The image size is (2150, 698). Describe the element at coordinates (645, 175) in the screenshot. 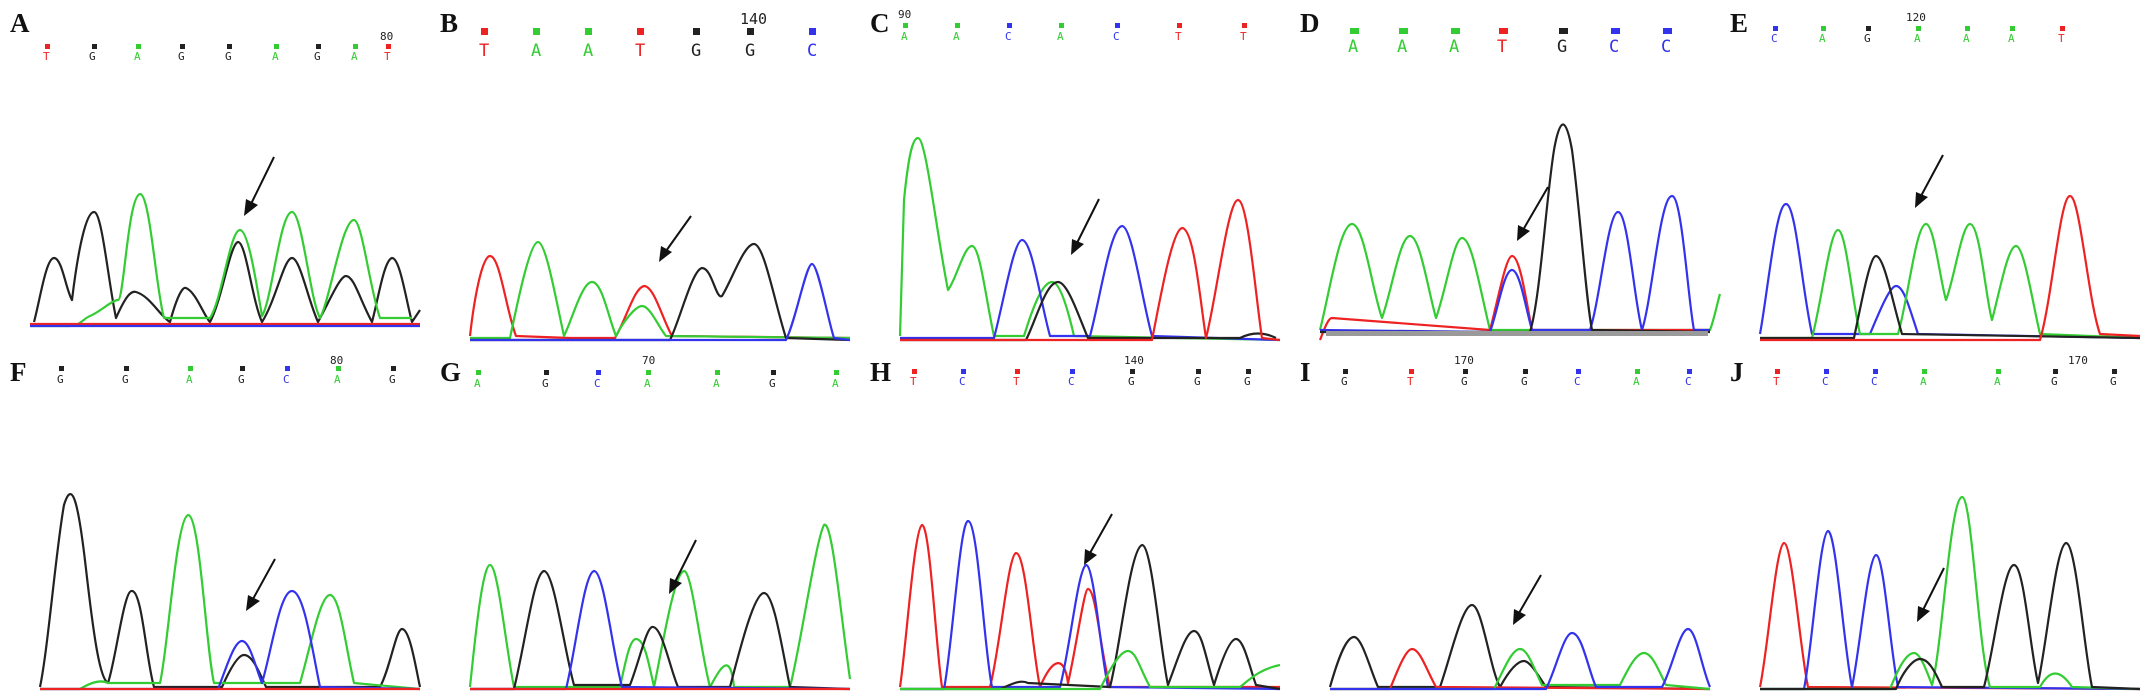

I see `panel-b: B 140 T A A T G G C` at that location.